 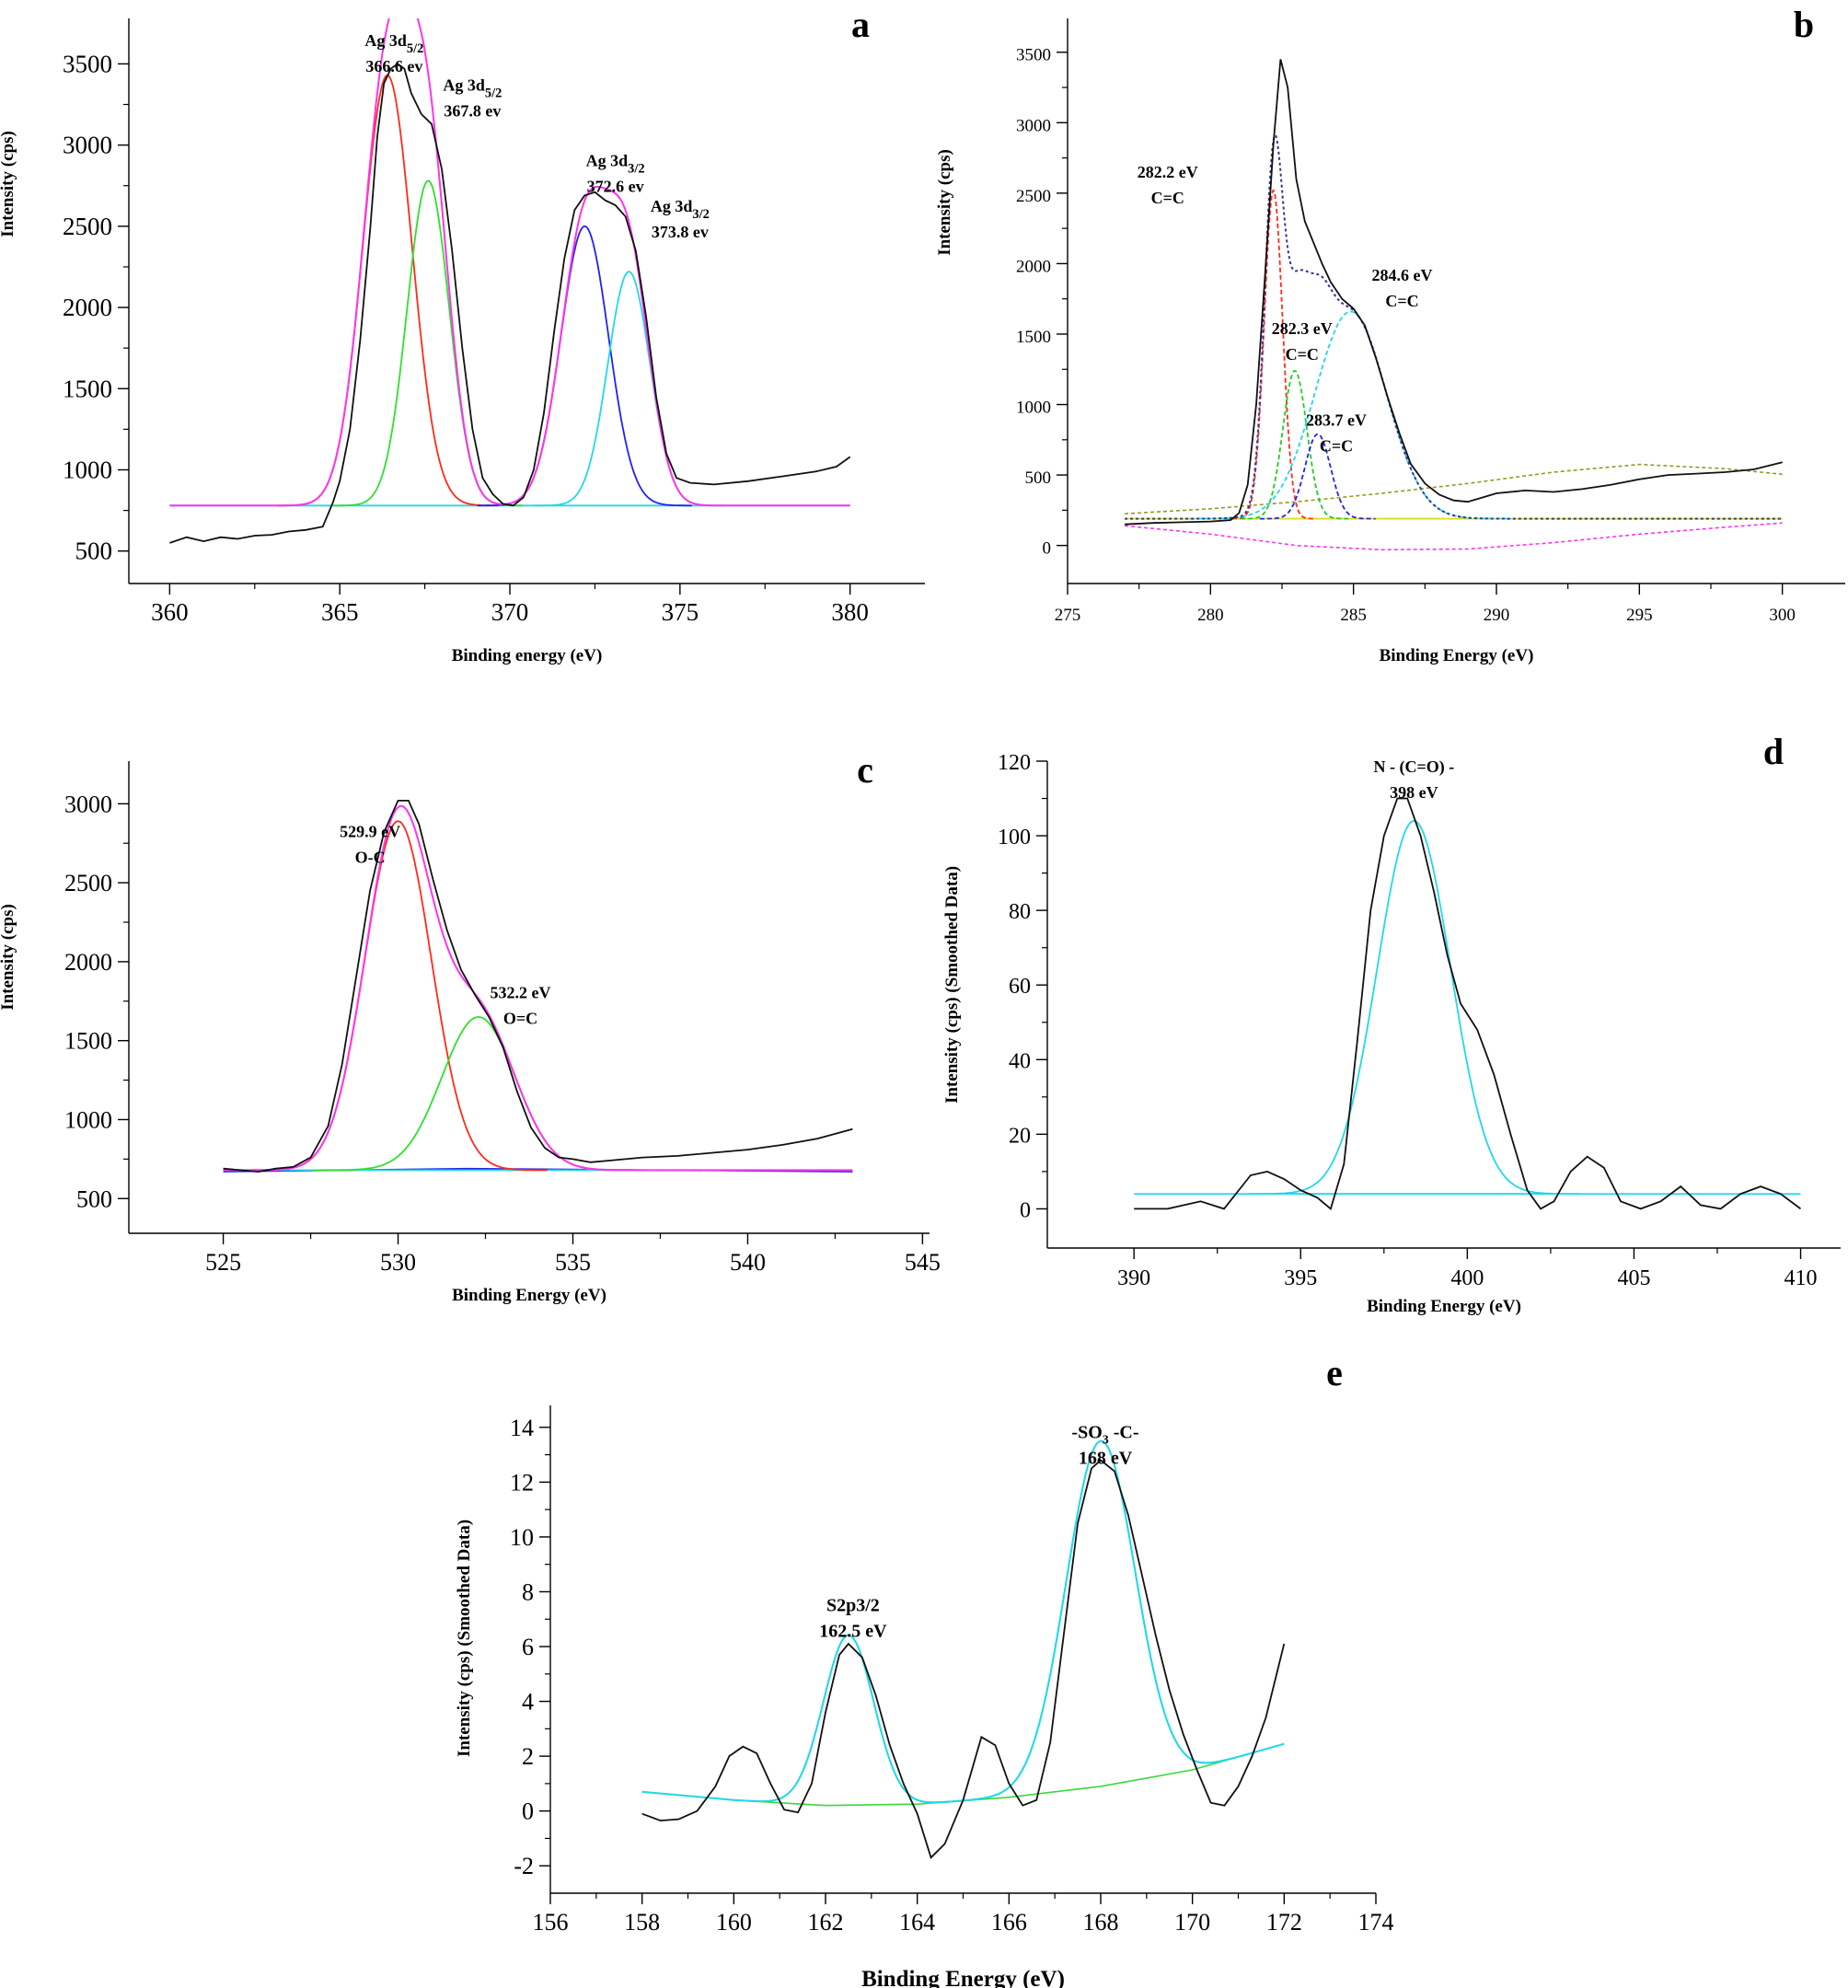 What do you see at coordinates (1497, 615) in the screenshot?
I see `x-tick-label: 290` at bounding box center [1497, 615].